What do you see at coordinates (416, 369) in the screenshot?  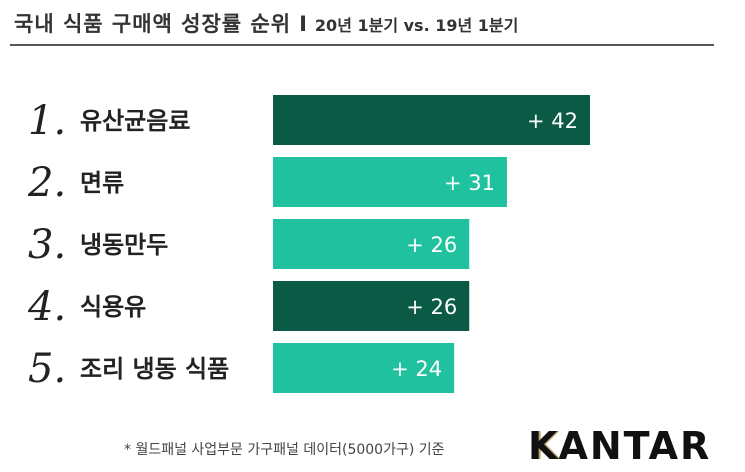 I see `bar-value-label: + 24` at bounding box center [416, 369].